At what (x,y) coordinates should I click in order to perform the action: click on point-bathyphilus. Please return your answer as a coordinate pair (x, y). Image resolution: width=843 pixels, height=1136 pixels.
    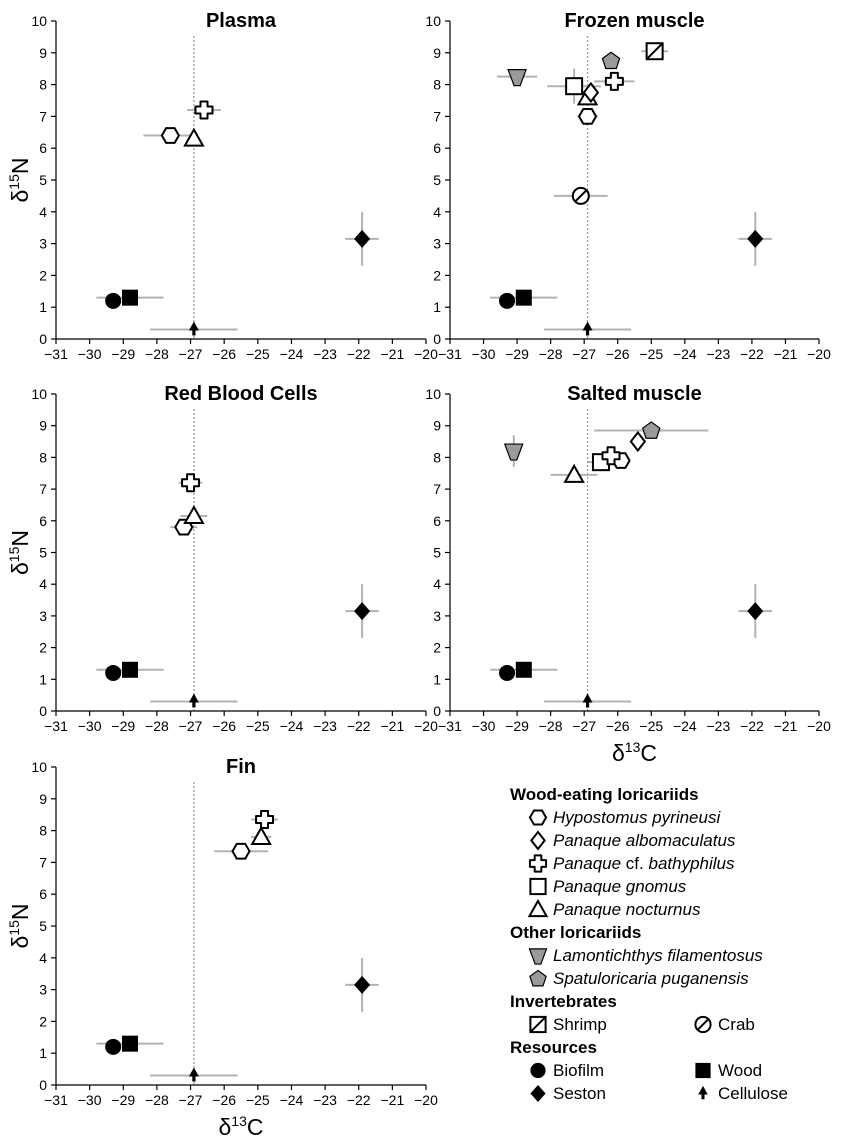
    Looking at the image, I should click on (265, 819).